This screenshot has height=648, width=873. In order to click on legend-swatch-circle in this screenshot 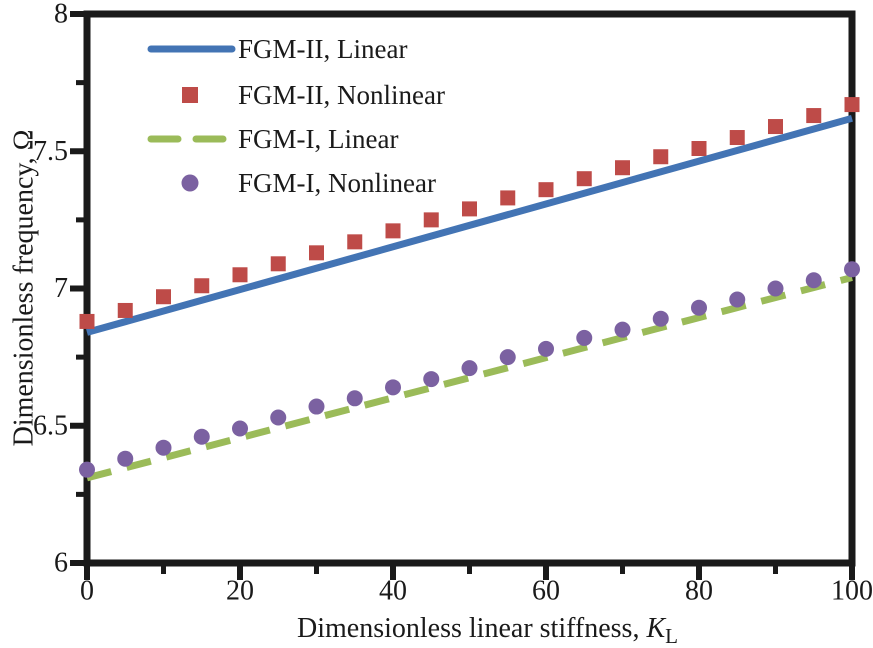, I will do `click(190, 183)`.